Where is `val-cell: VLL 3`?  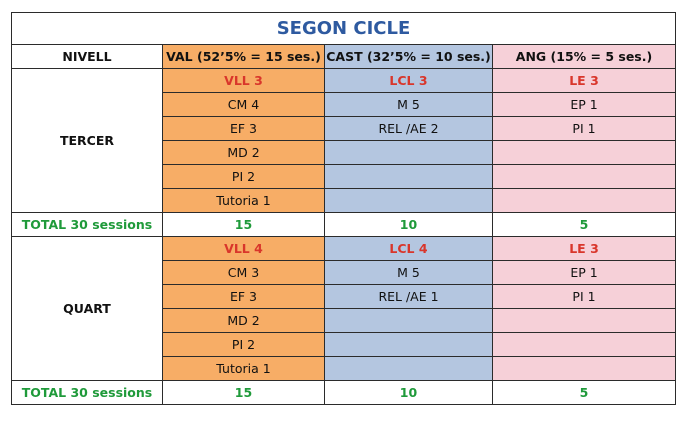
val-cell: VLL 3 is located at coordinates (243, 80).